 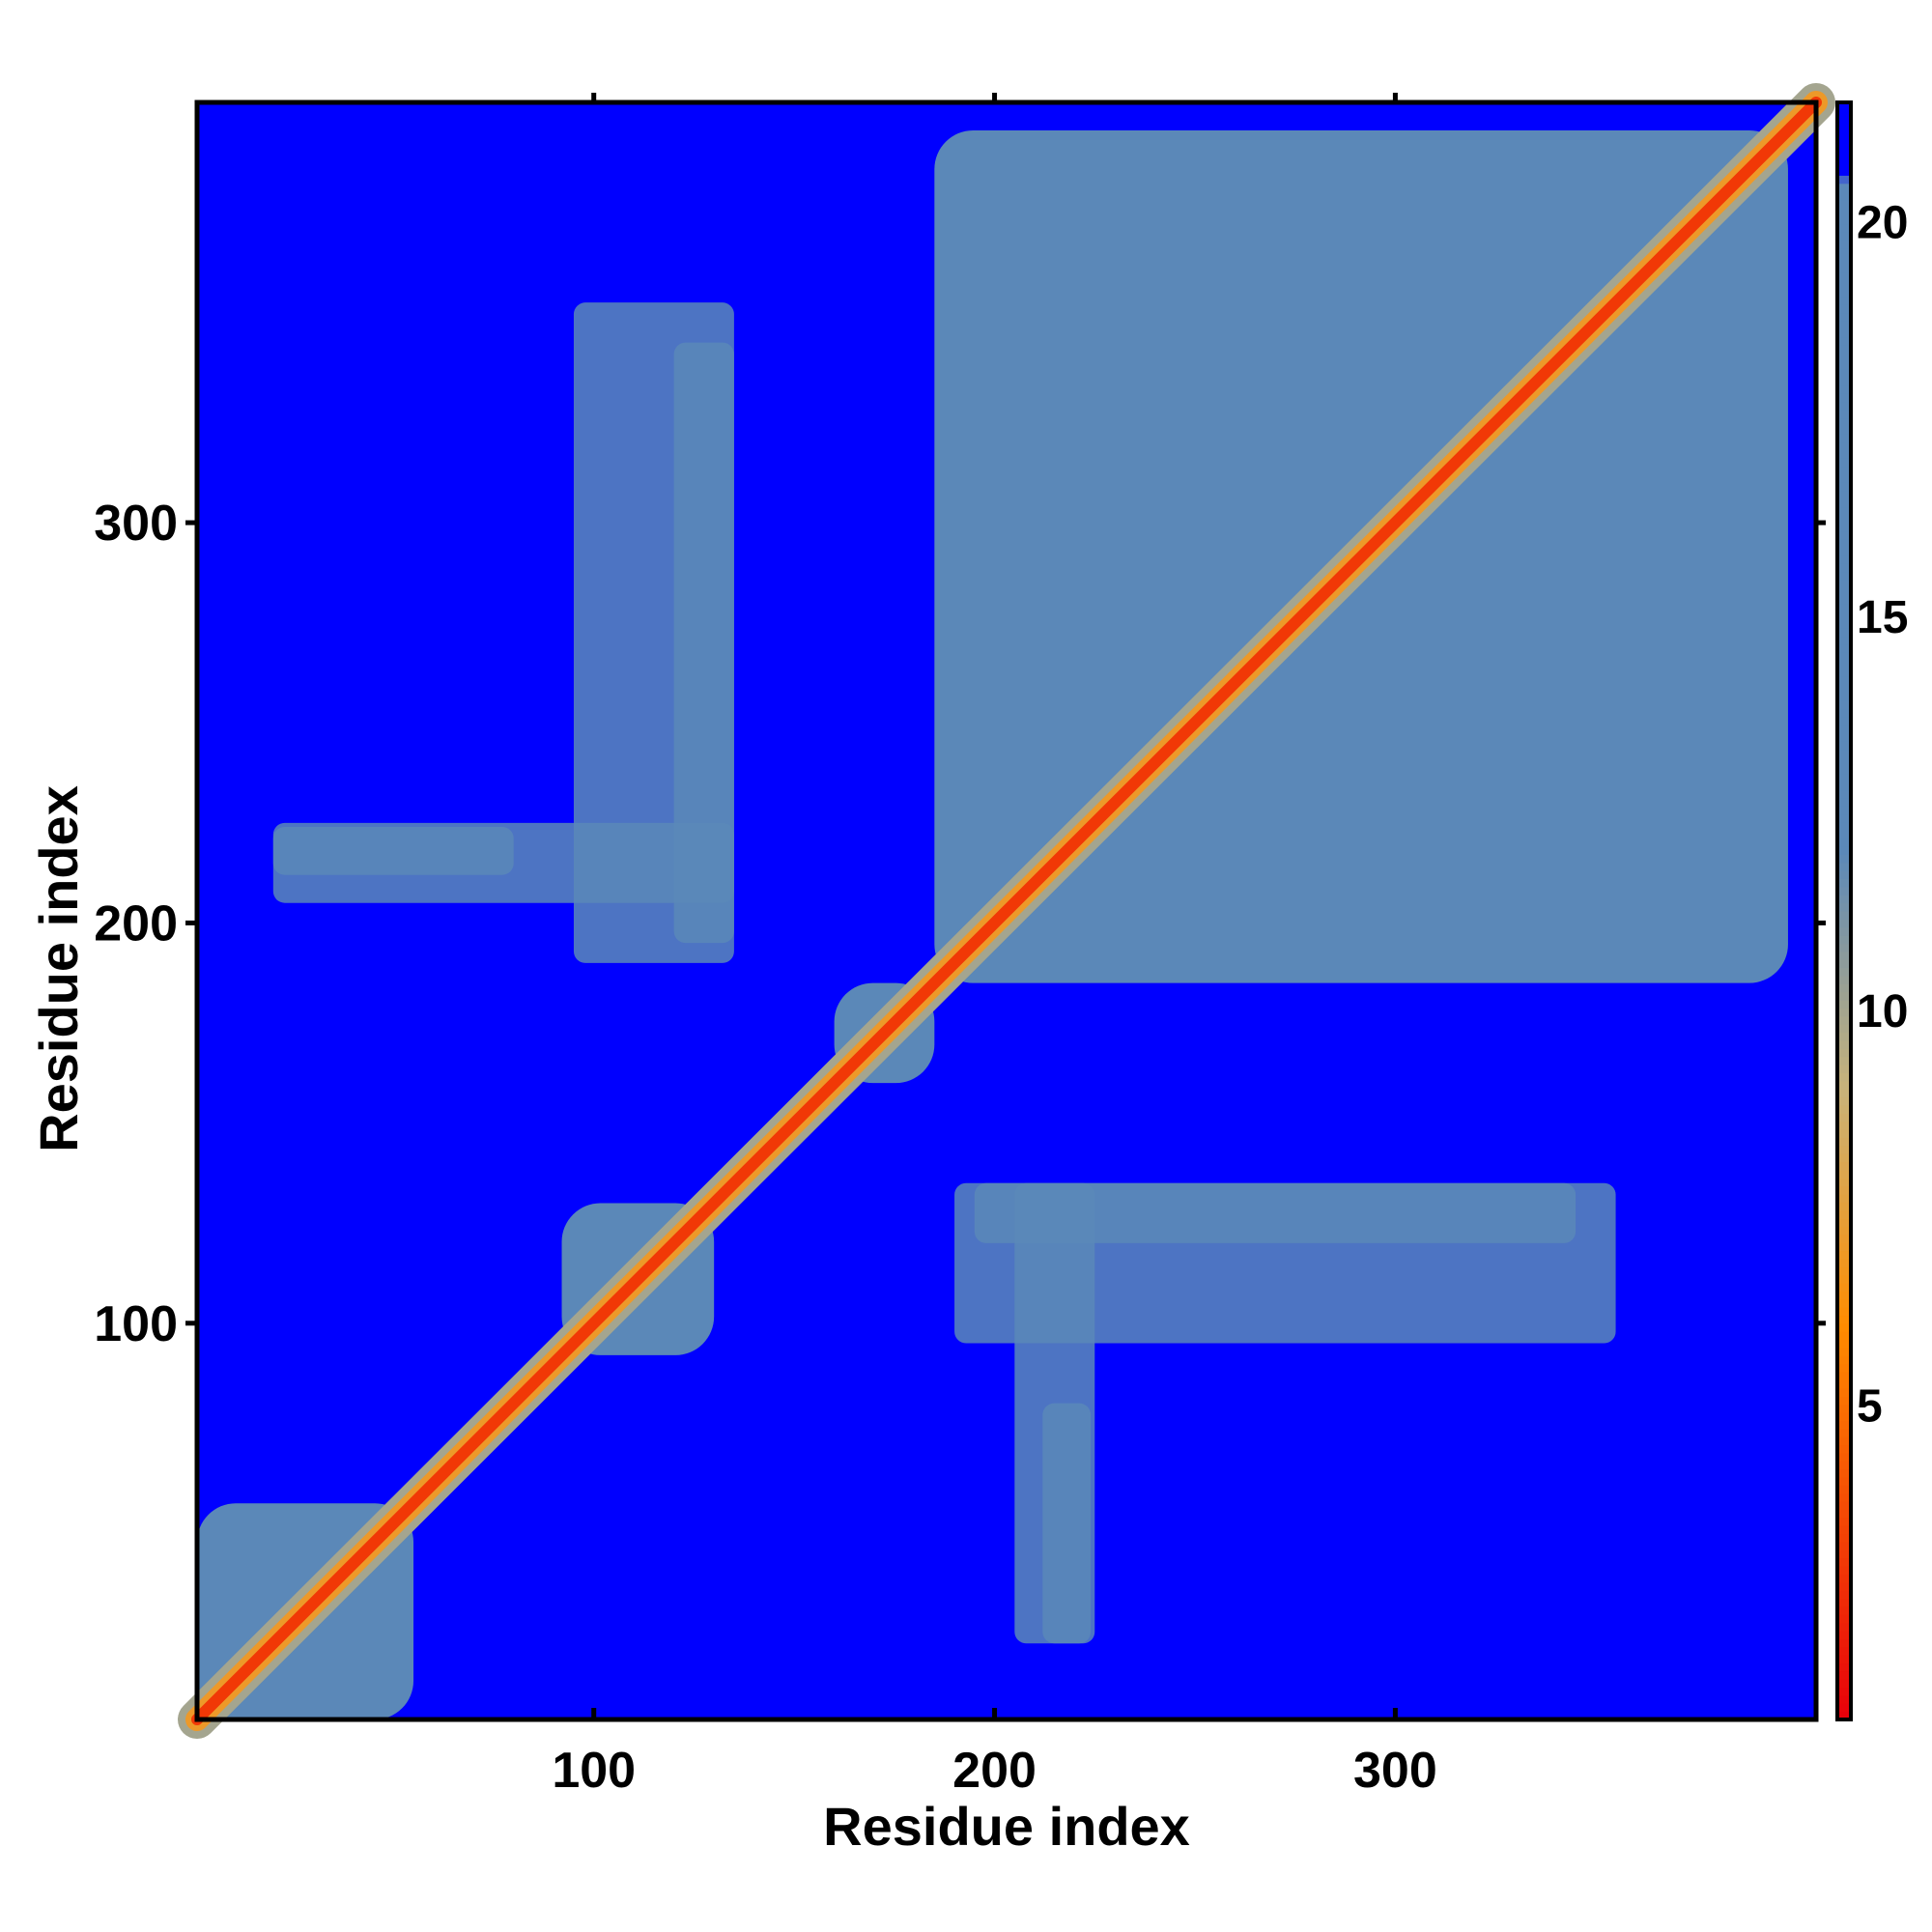 I want to click on x-tick-label-300: 300, so click(x=1395, y=1771).